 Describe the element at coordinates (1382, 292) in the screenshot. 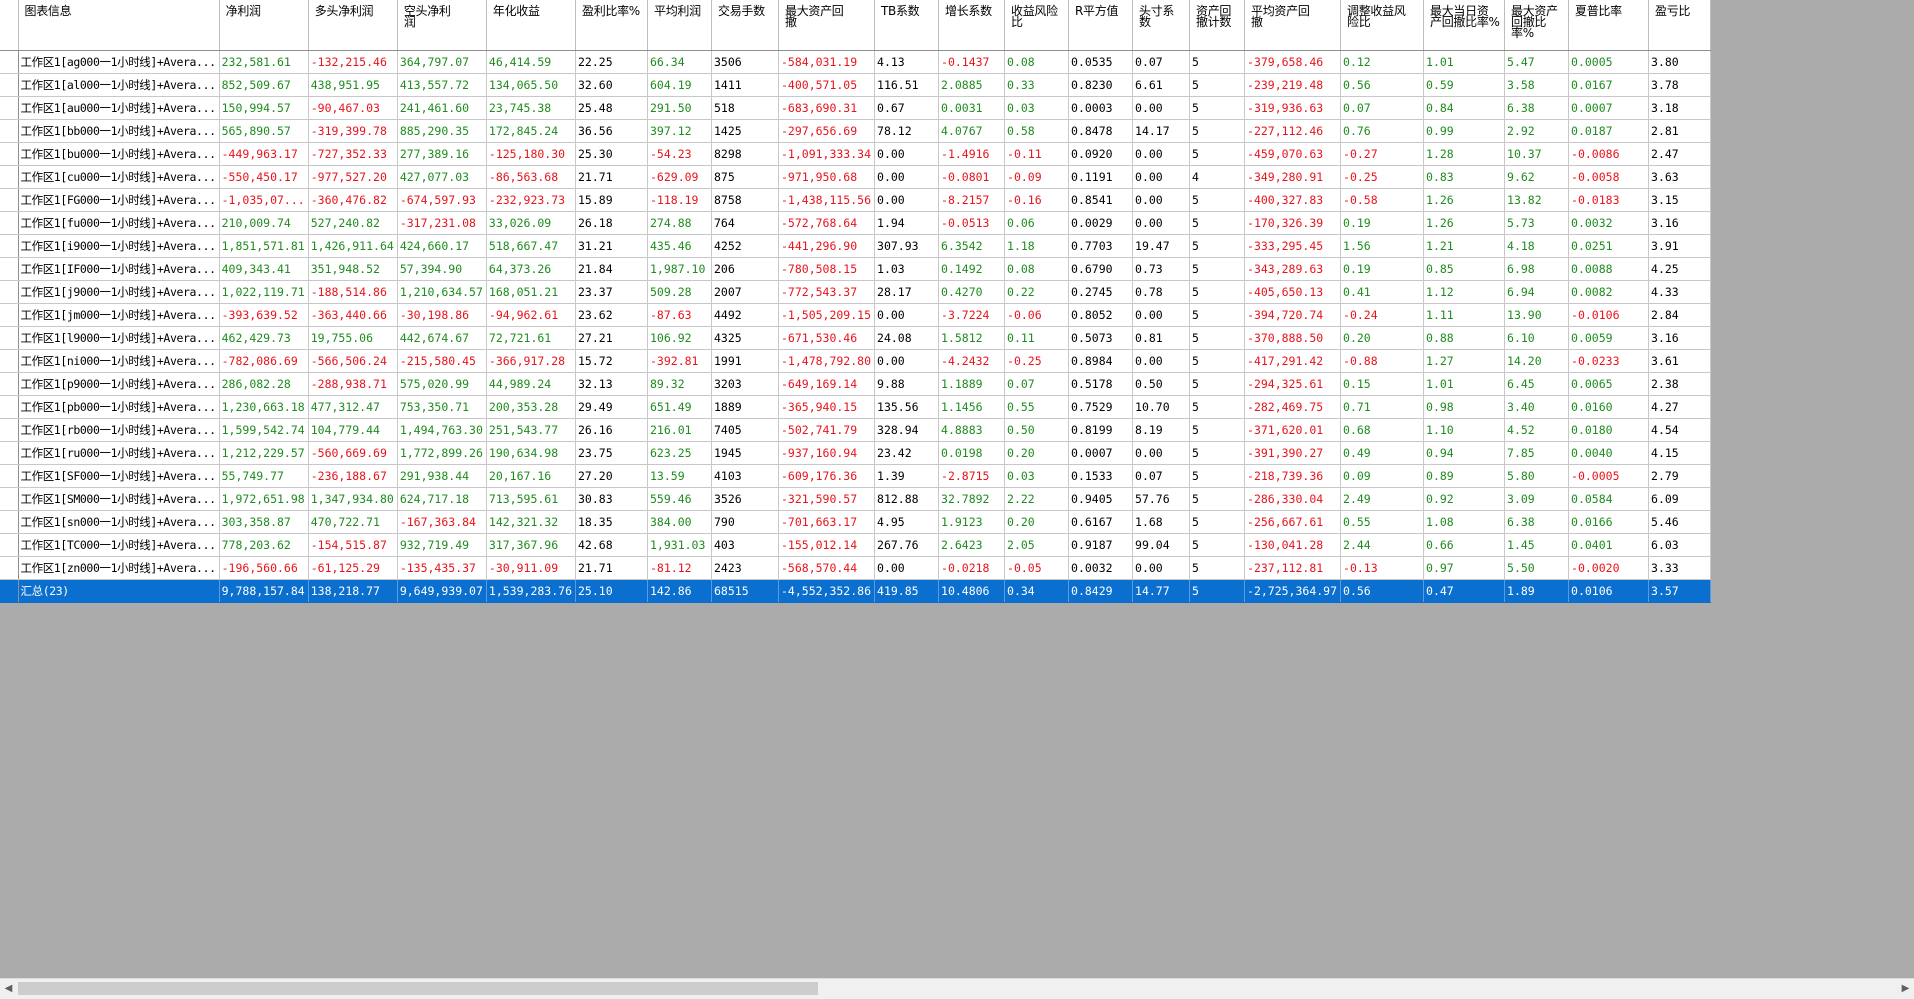

I see `cell-adjusted-return-risk-ratio: 0.41` at that location.